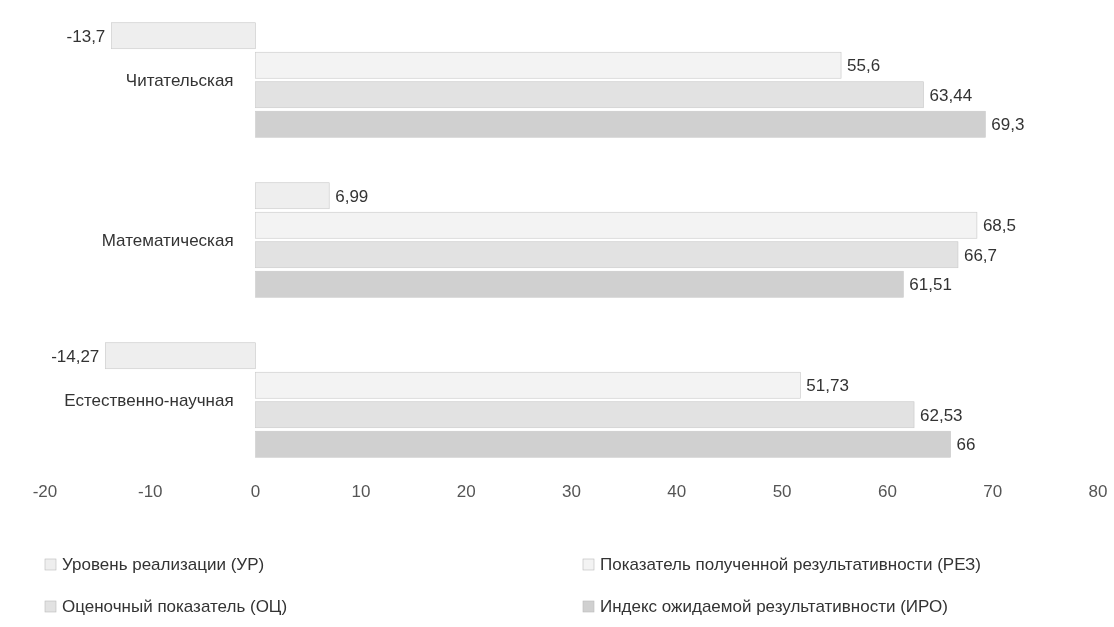 The width and height of the screenshot is (1114, 627). I want to click on x-tick-label: 70, so click(993, 491).